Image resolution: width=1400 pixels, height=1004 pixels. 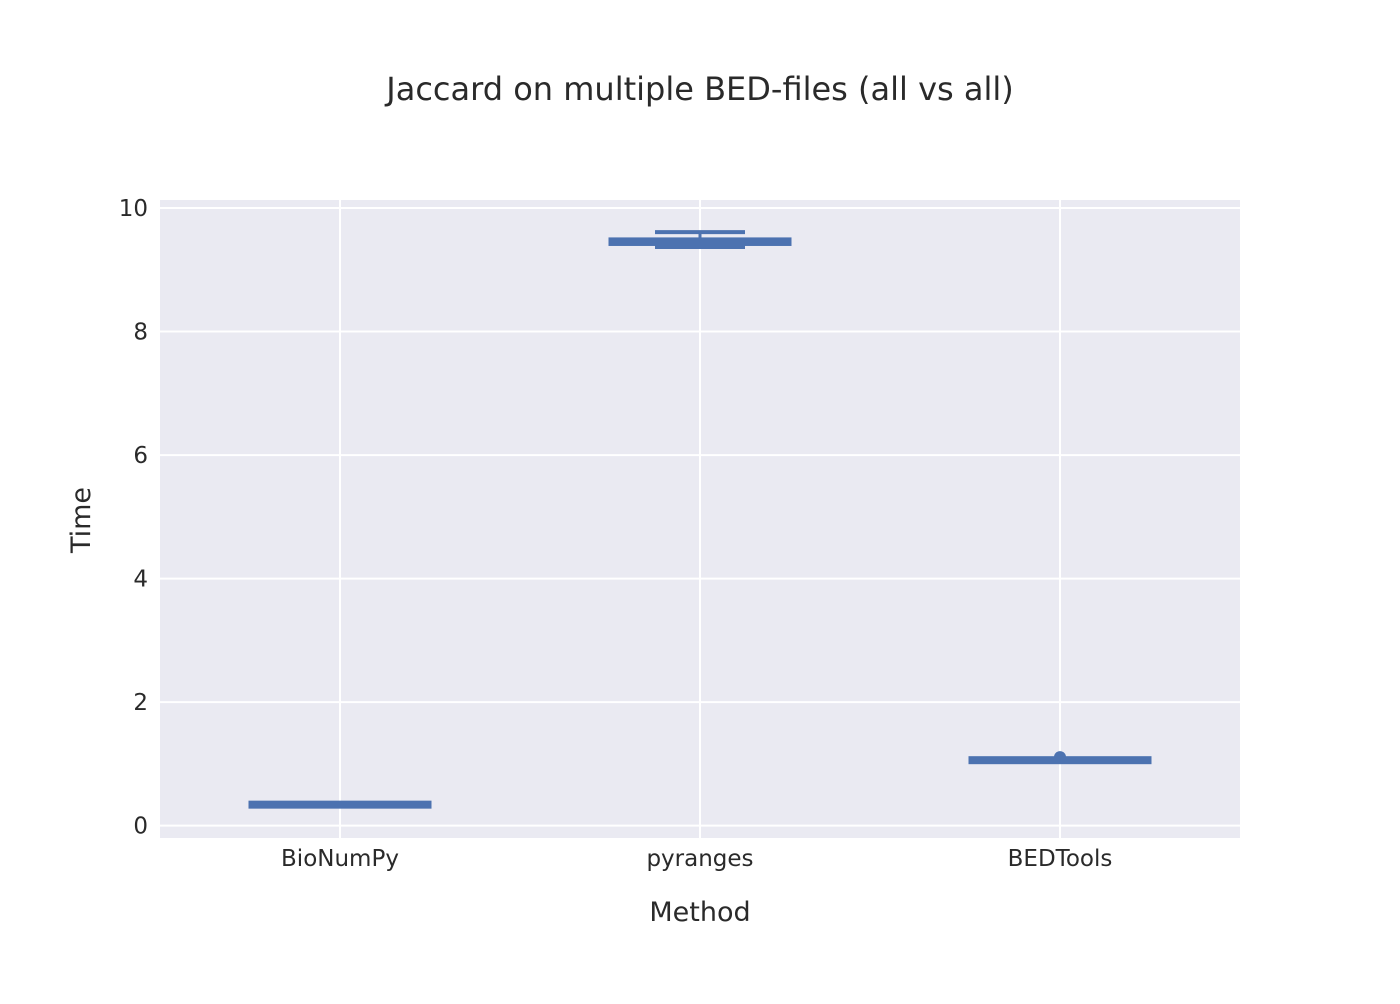 What do you see at coordinates (140, 703) in the screenshot?
I see `y-tick-label: 2` at bounding box center [140, 703].